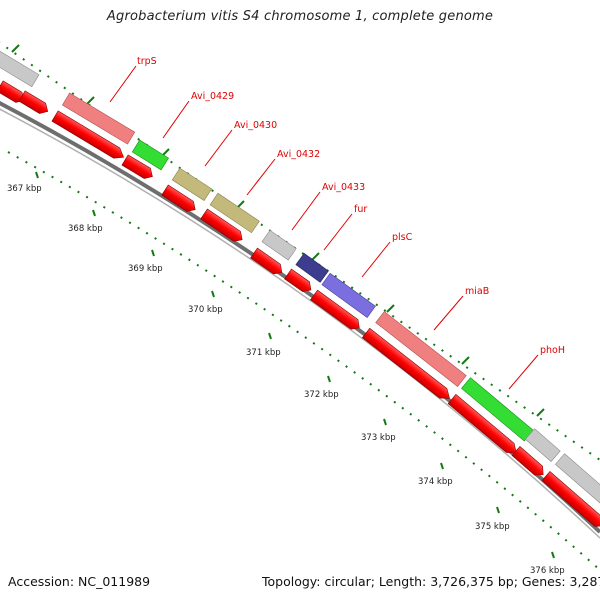 The height and width of the screenshot is (600, 600). I want to click on scale-label: 370 kbp, so click(205, 310).